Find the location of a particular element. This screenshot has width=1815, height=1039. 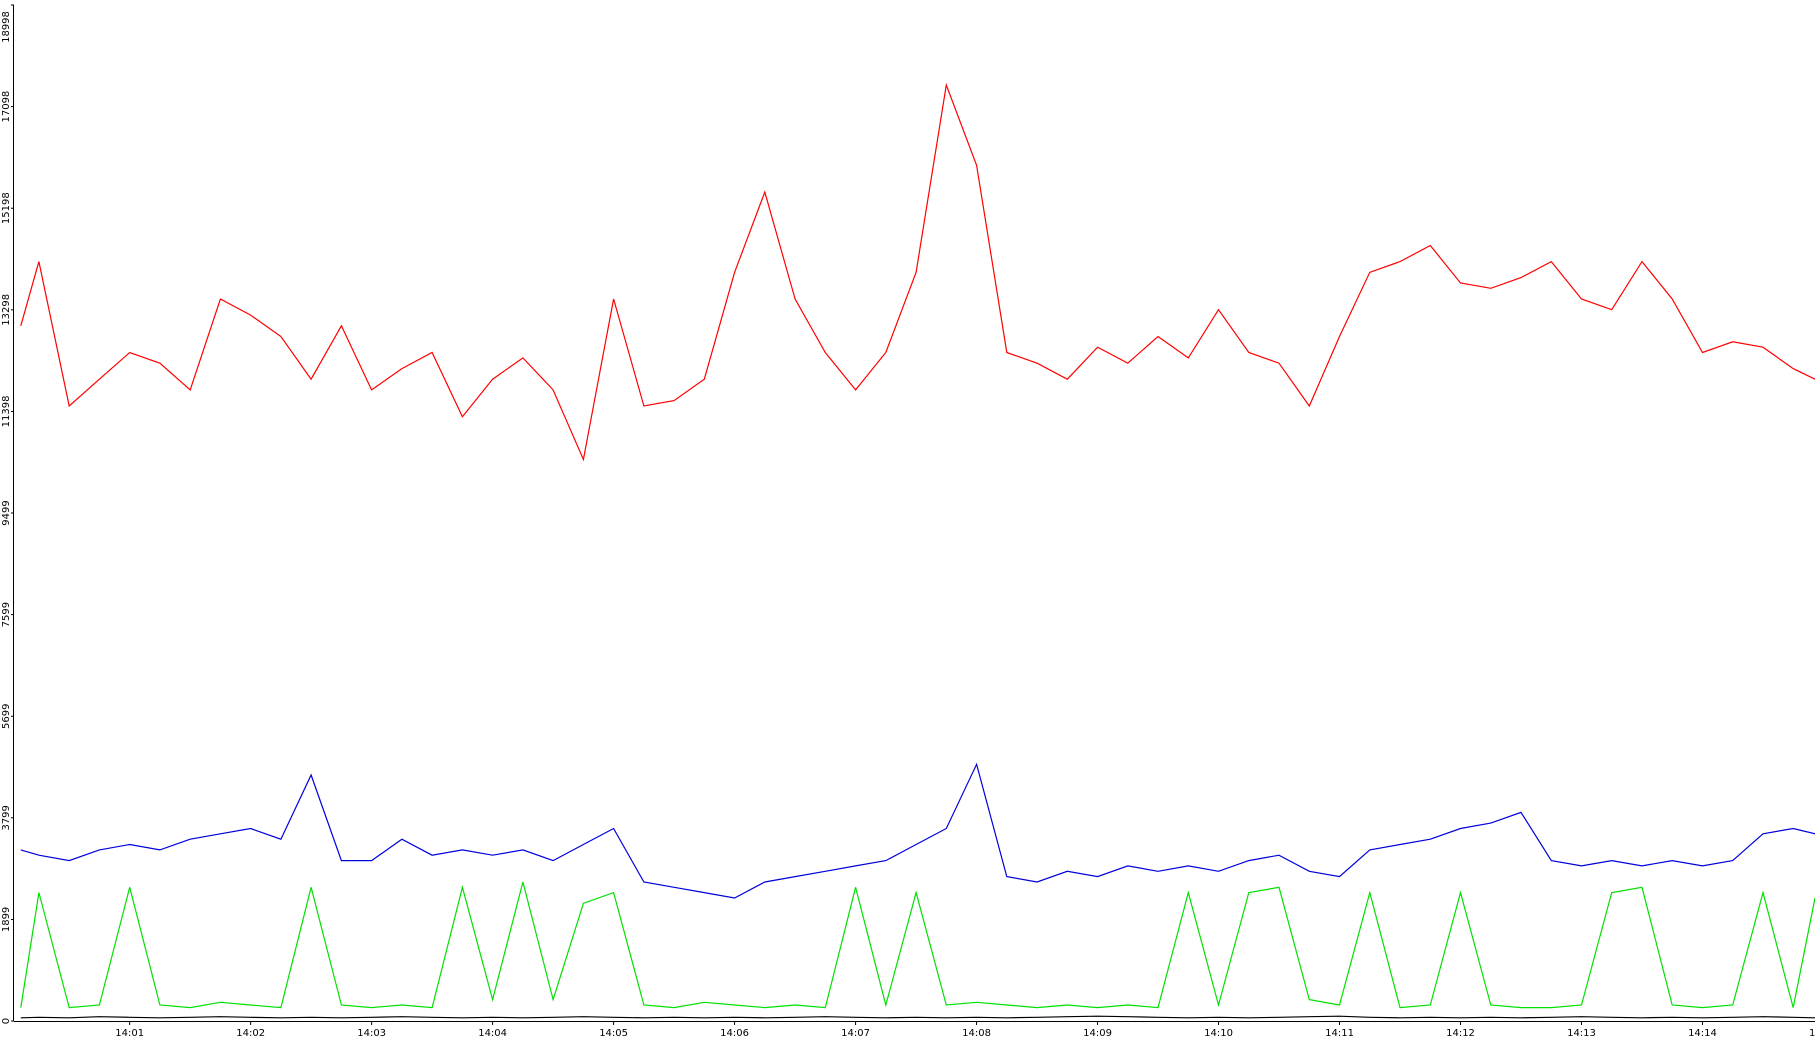

x-tick-label: 14:09 is located at coordinates (1097, 1033).